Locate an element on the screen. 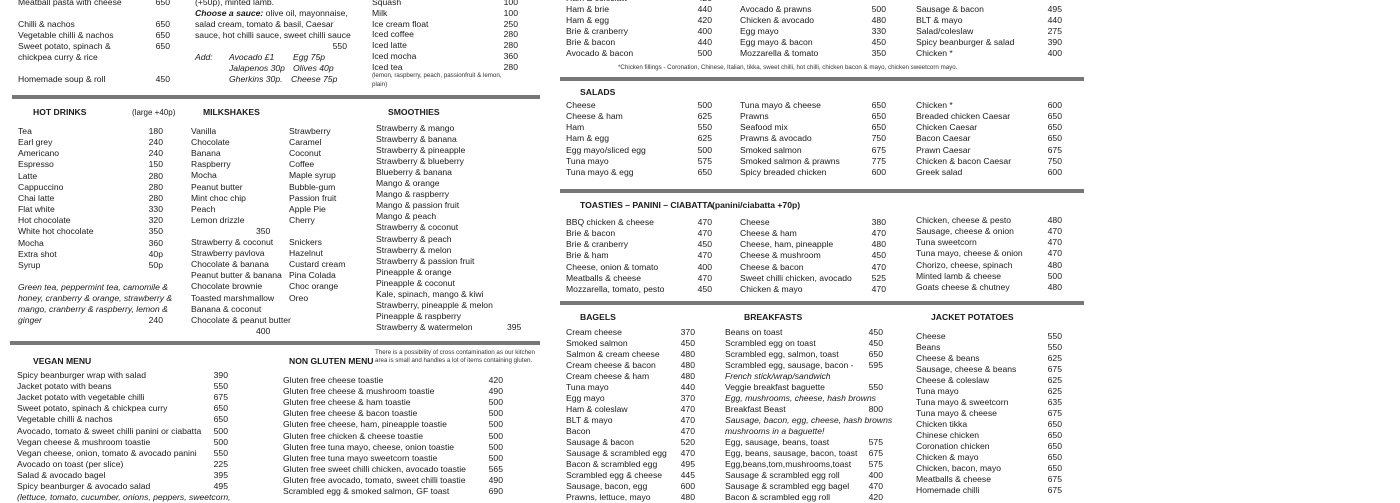 This screenshot has width=1400, height=503. menu-item: Tuna mayo & cheese 650 is located at coordinates (813, 105).